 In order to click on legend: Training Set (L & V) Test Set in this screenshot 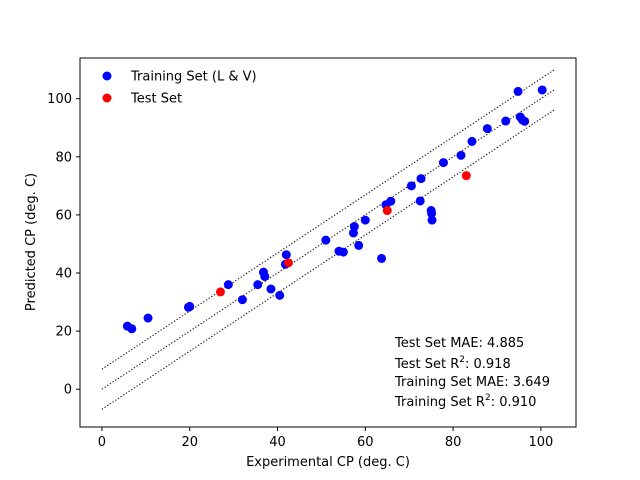, I will do `click(179, 88)`.